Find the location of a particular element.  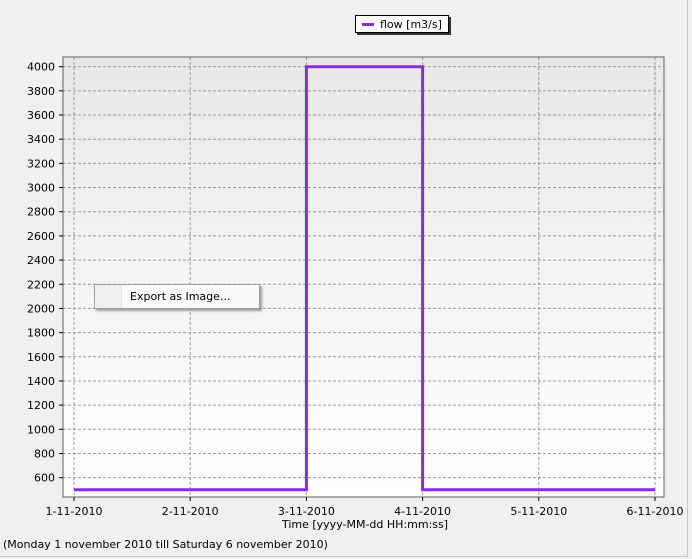

y-tick-label: 1200 is located at coordinates (41, 405).